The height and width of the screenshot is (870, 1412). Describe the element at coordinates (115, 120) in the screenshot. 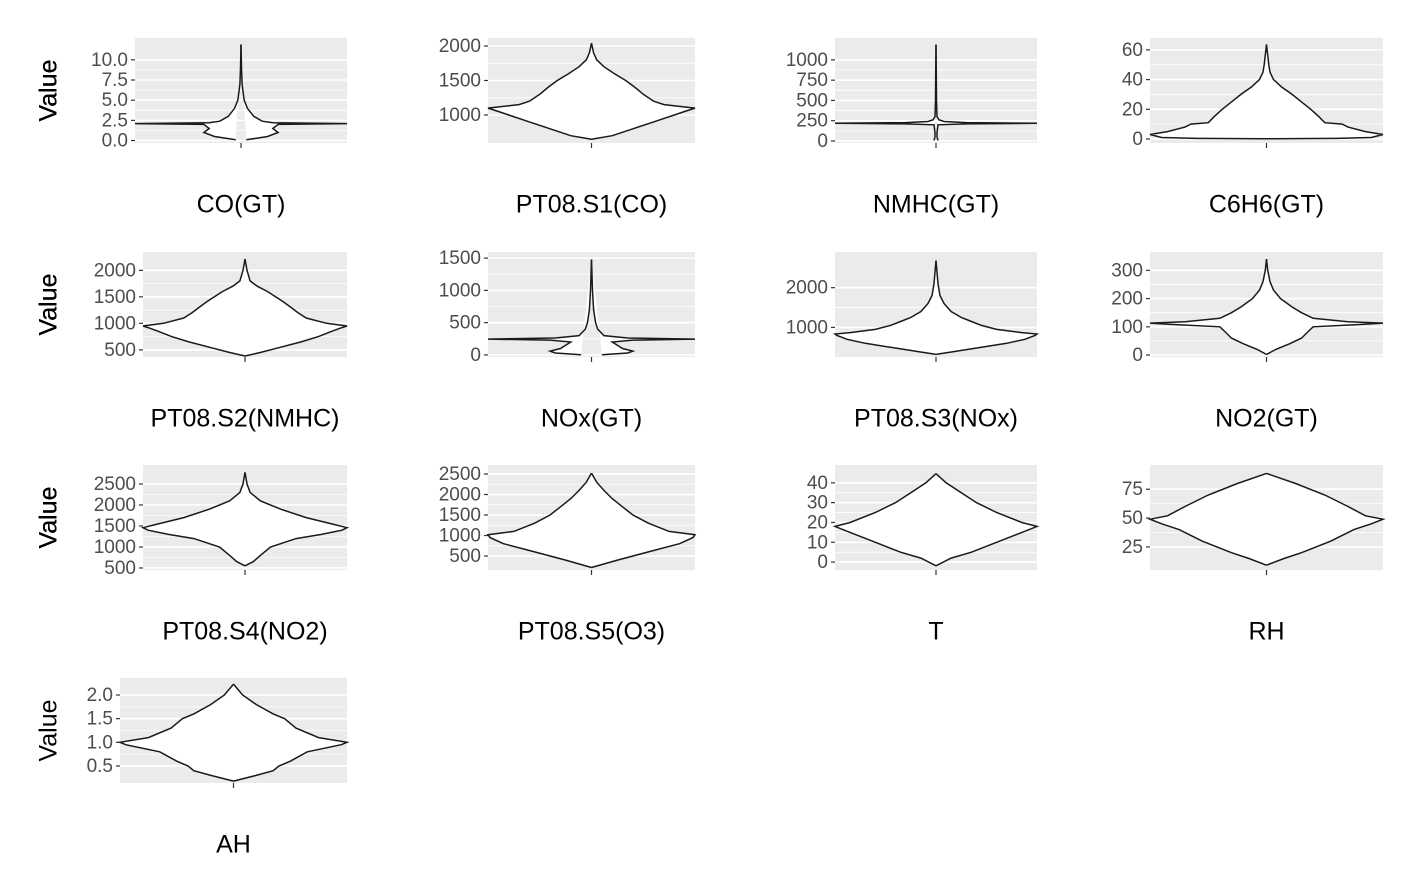

I see `y-tick-label: 2.5` at that location.